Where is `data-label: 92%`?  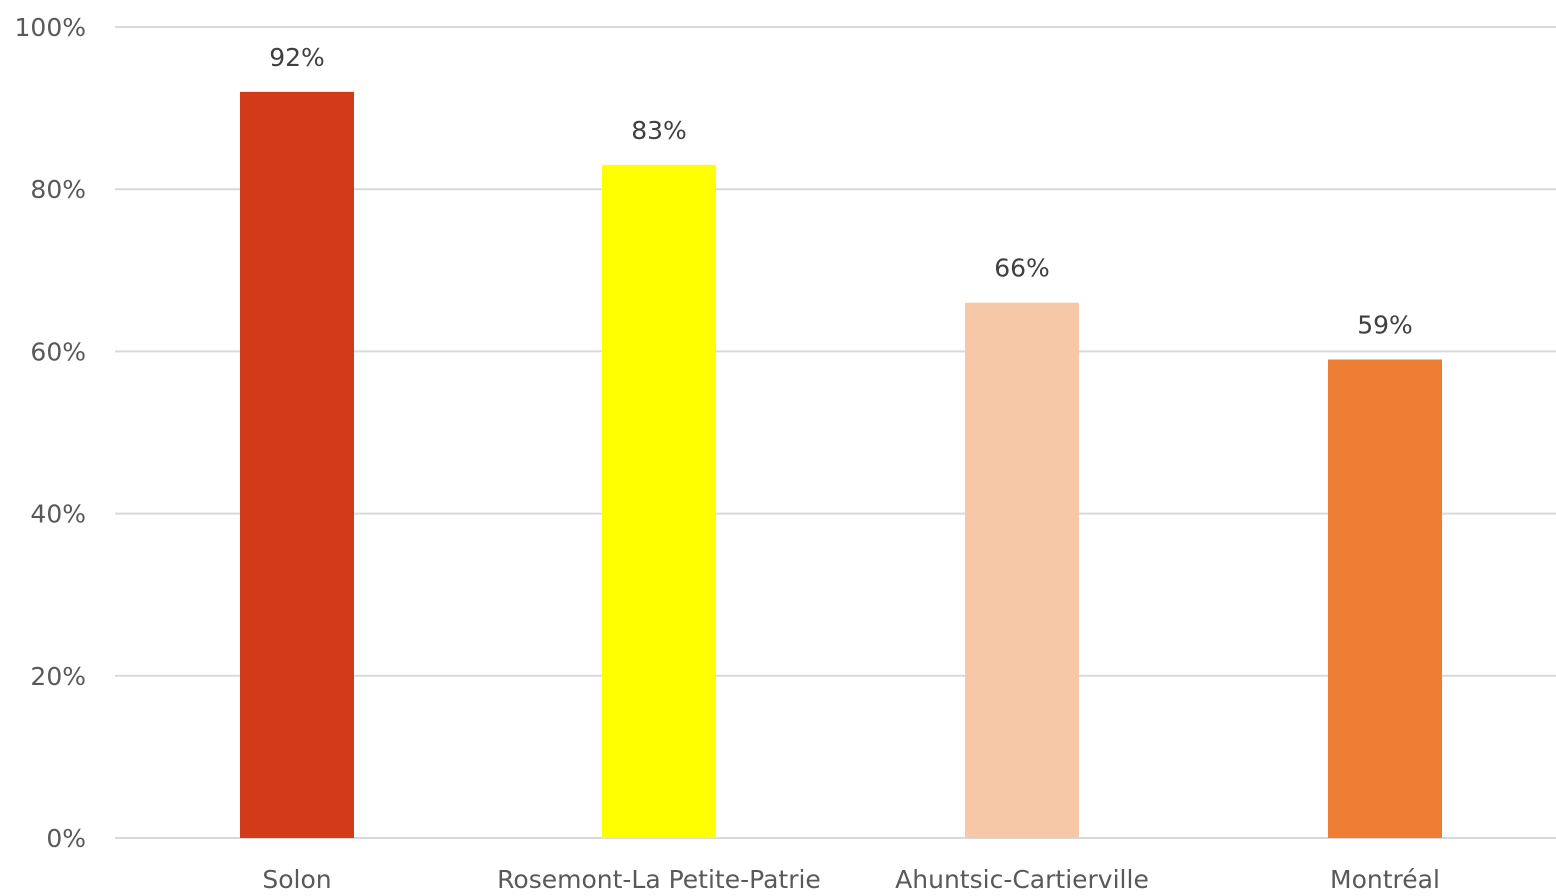 data-label: 92% is located at coordinates (297, 57).